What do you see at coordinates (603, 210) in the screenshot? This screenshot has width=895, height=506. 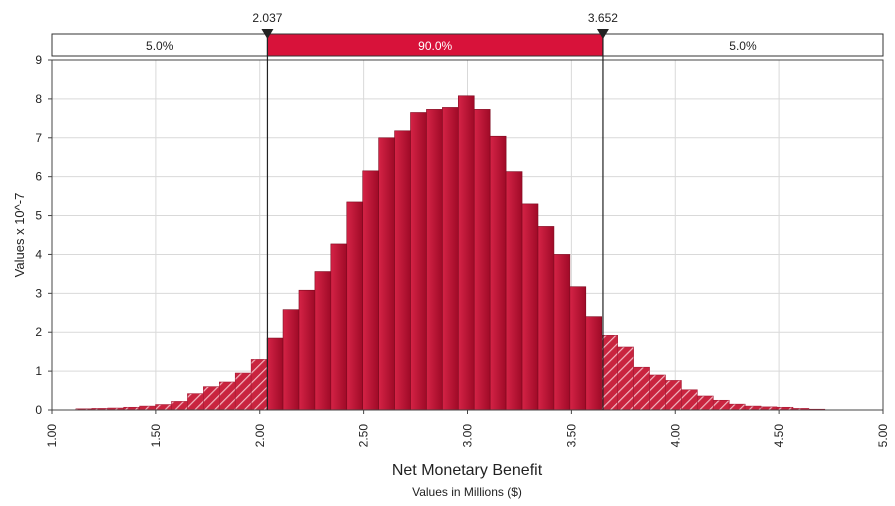 I see `right-delimiter: 3.652` at bounding box center [603, 210].